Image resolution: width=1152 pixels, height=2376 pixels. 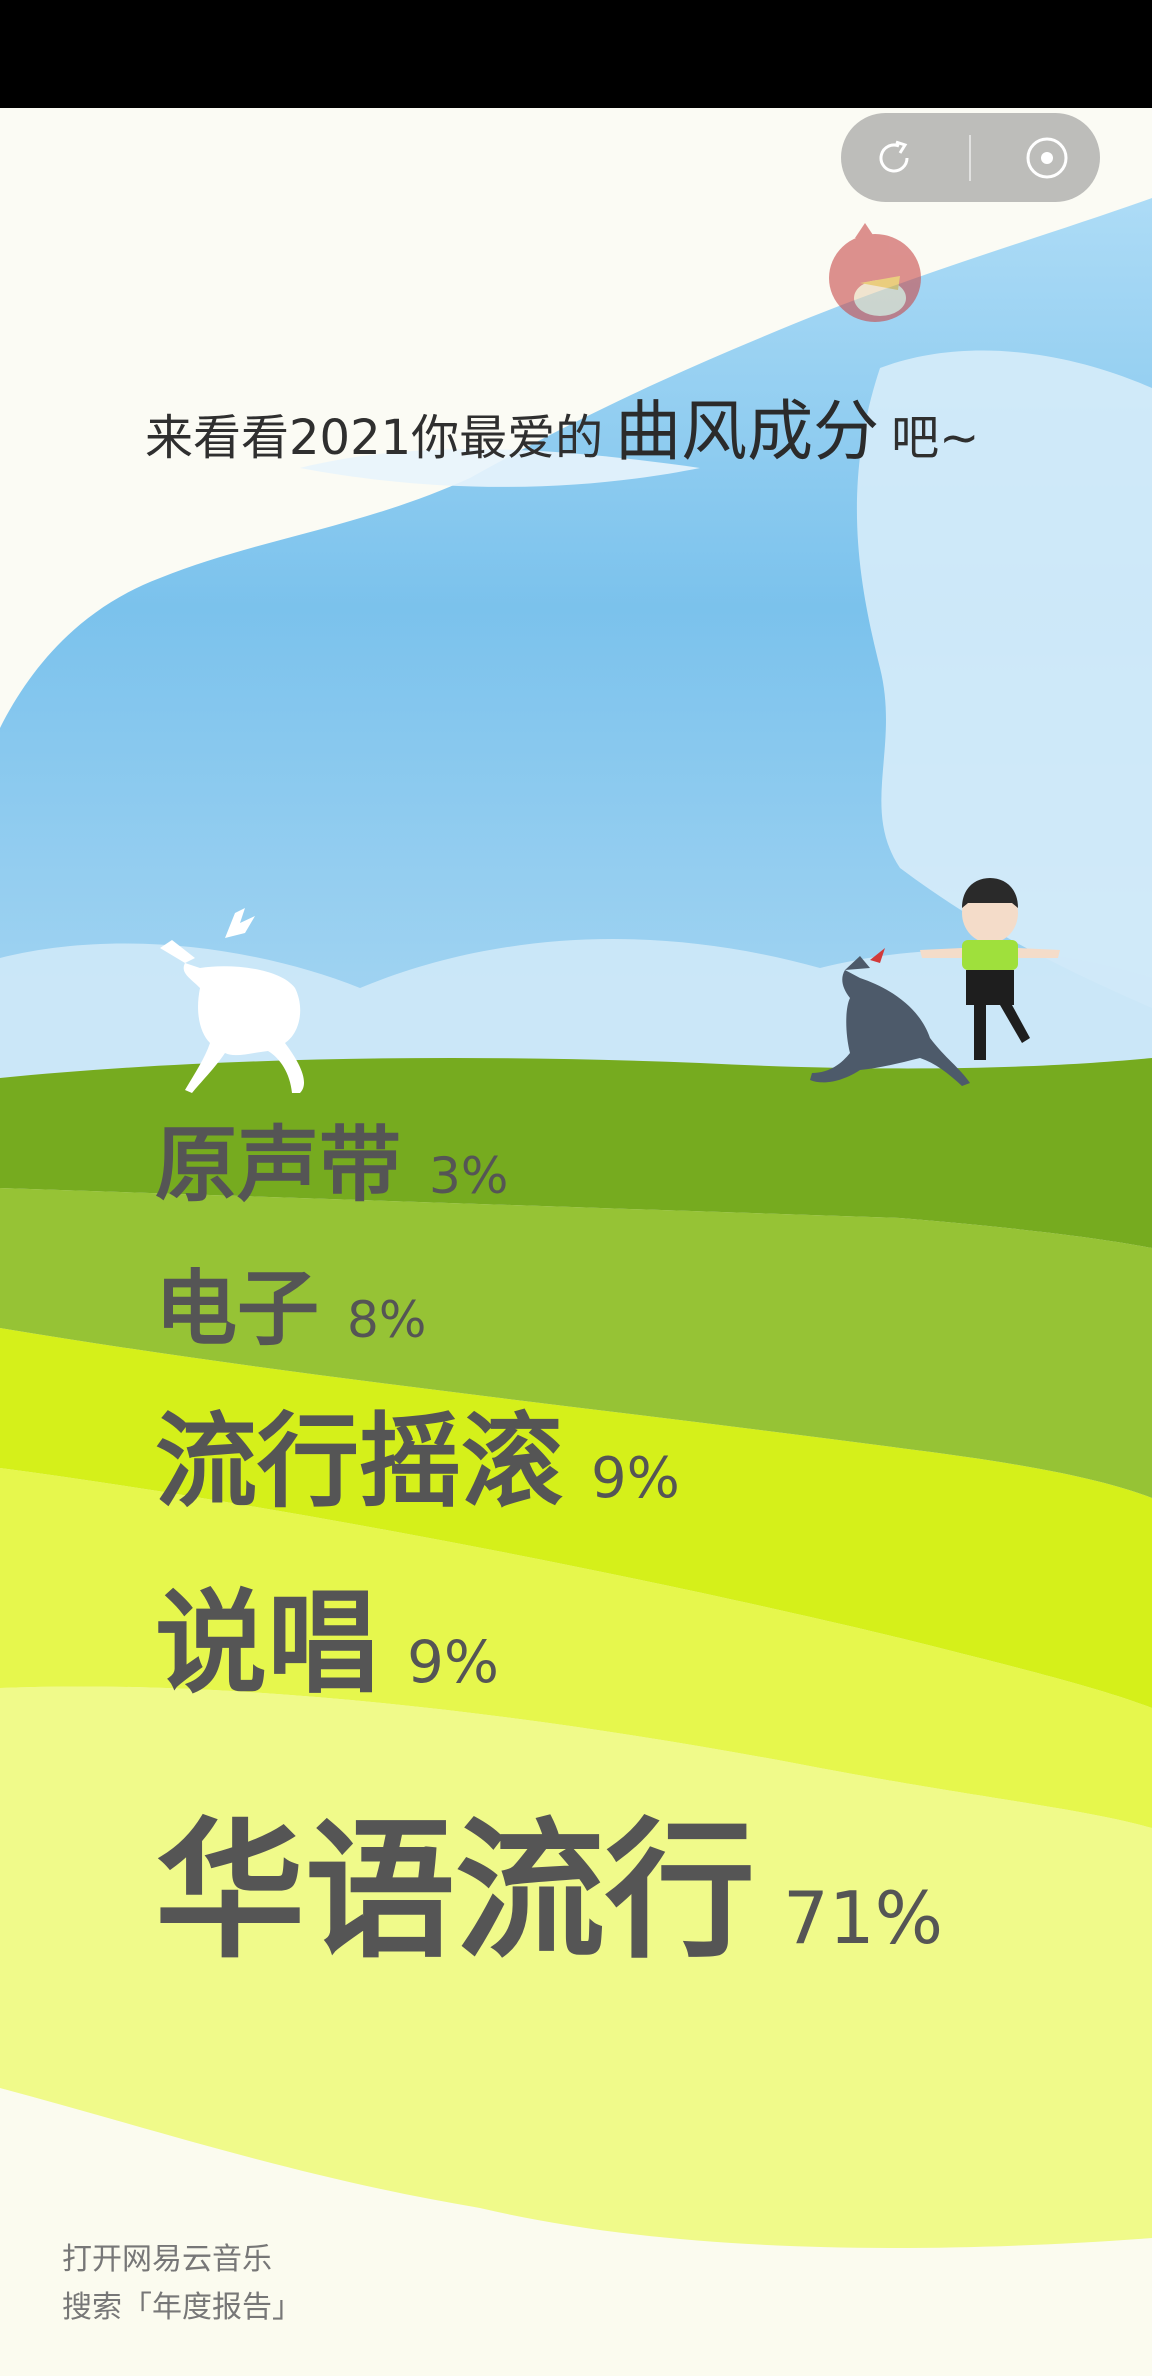 What do you see at coordinates (500, 468) in the screenshot?
I see `sky-streak` at bounding box center [500, 468].